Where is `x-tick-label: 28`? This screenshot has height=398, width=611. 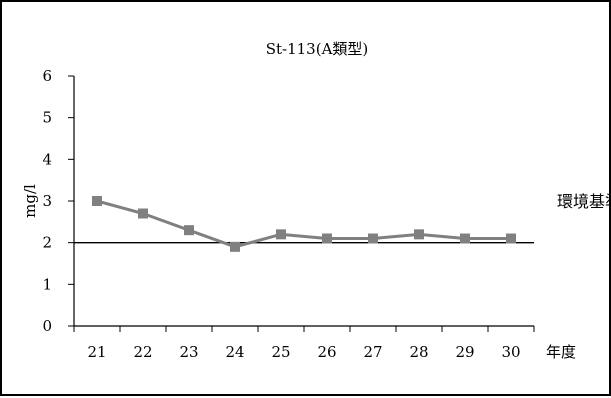
x-tick-label: 28 is located at coordinates (418, 352).